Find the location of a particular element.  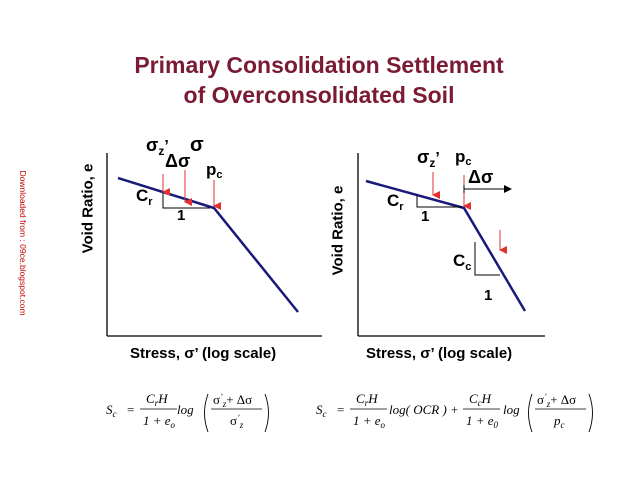

right-eq-open-paren is located at coordinates (530, 413).